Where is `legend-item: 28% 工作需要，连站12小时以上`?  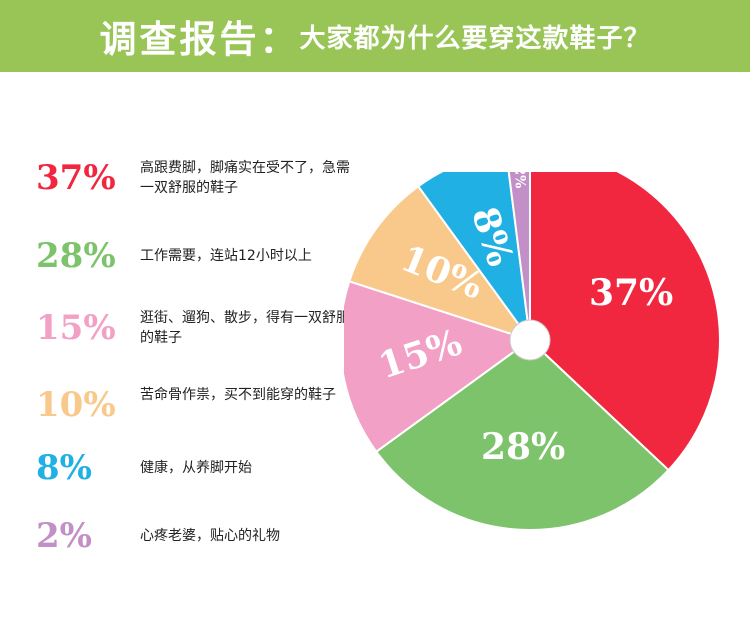
legend-item: 28% 工作需要，连站12小时以上 is located at coordinates (196, 264).